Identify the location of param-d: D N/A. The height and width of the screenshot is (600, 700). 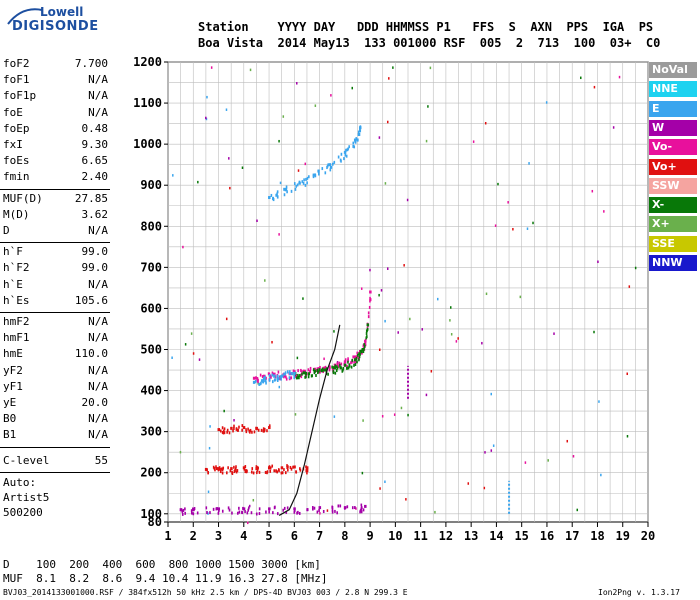
(55, 232).